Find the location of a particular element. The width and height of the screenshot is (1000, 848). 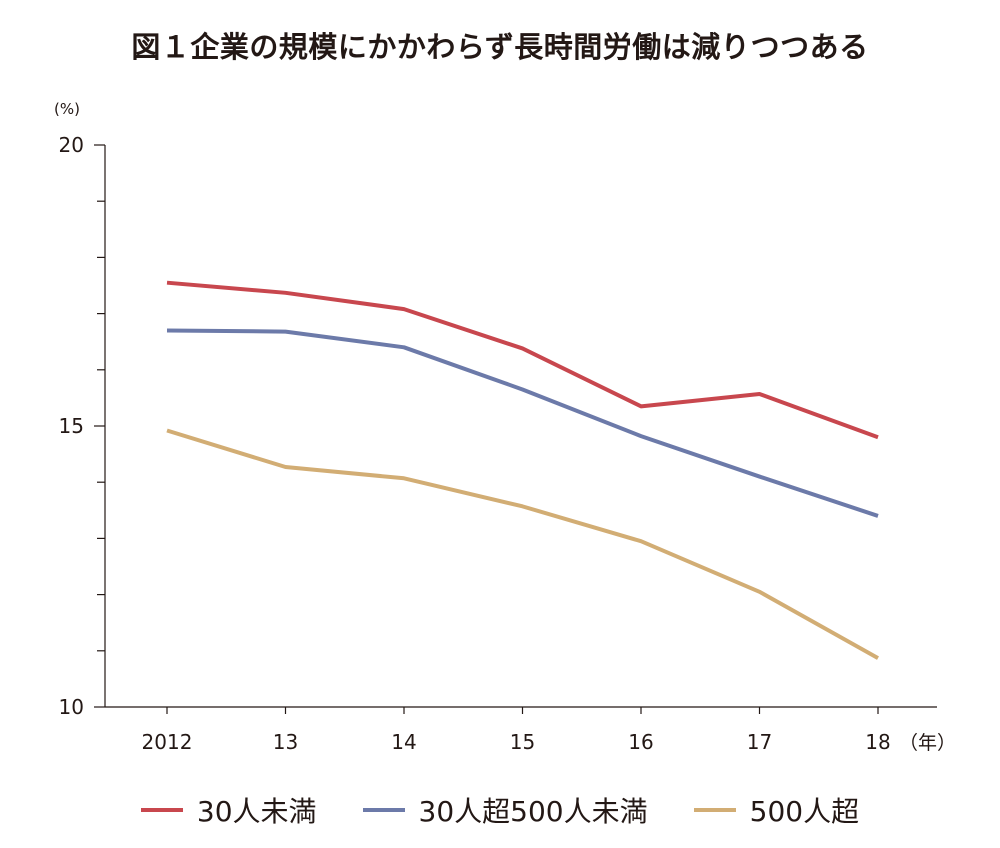

x-tick-label: 15 is located at coordinates (522, 742).